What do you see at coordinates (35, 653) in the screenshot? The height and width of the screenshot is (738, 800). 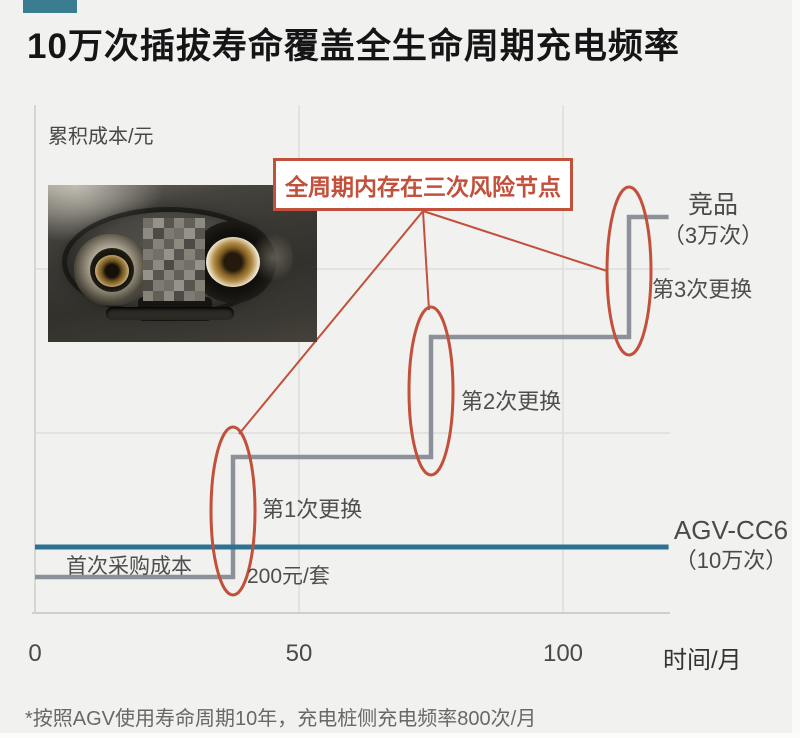 I see `x-tick-0: 0` at bounding box center [35, 653].